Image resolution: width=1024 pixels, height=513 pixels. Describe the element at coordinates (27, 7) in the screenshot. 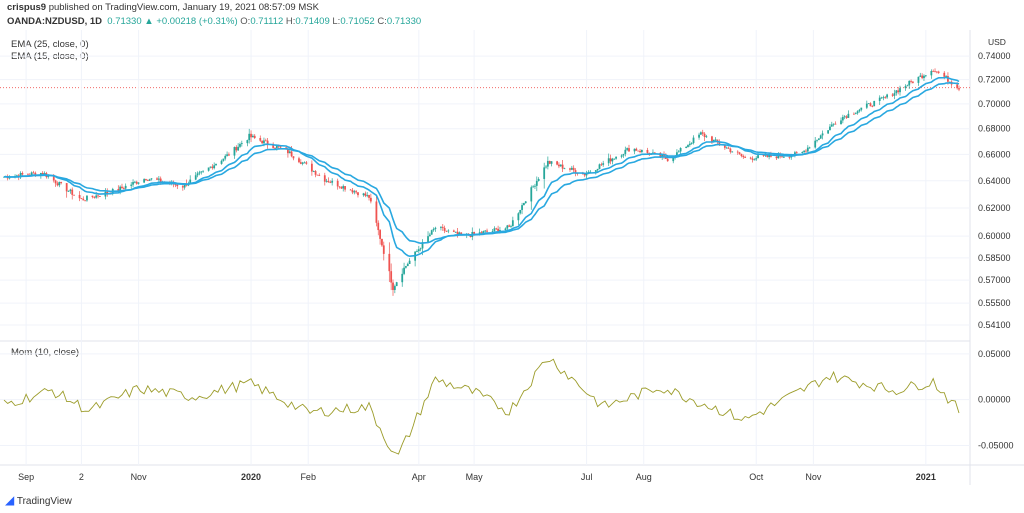

I see `author-name: crispus9` at that location.